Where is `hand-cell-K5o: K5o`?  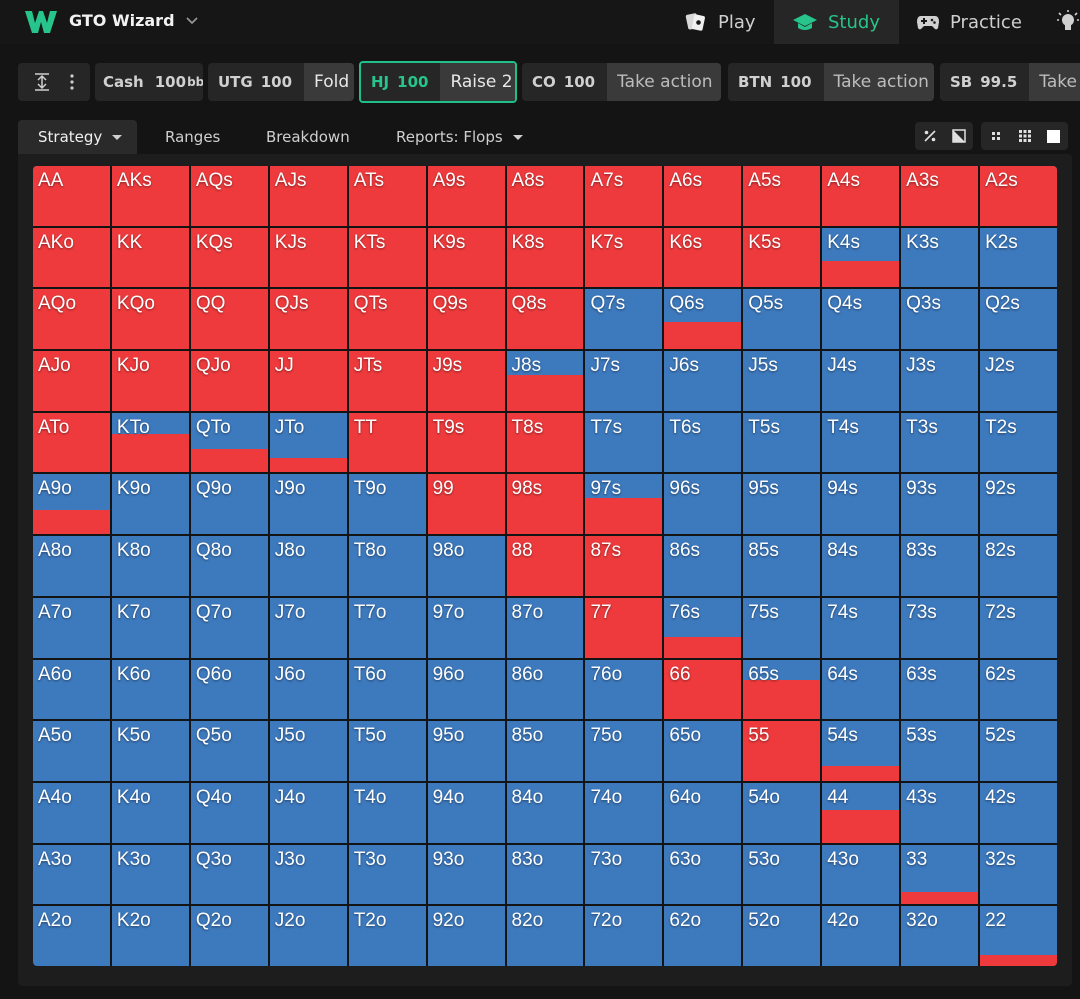 hand-cell-K5o: K5o is located at coordinates (150, 751).